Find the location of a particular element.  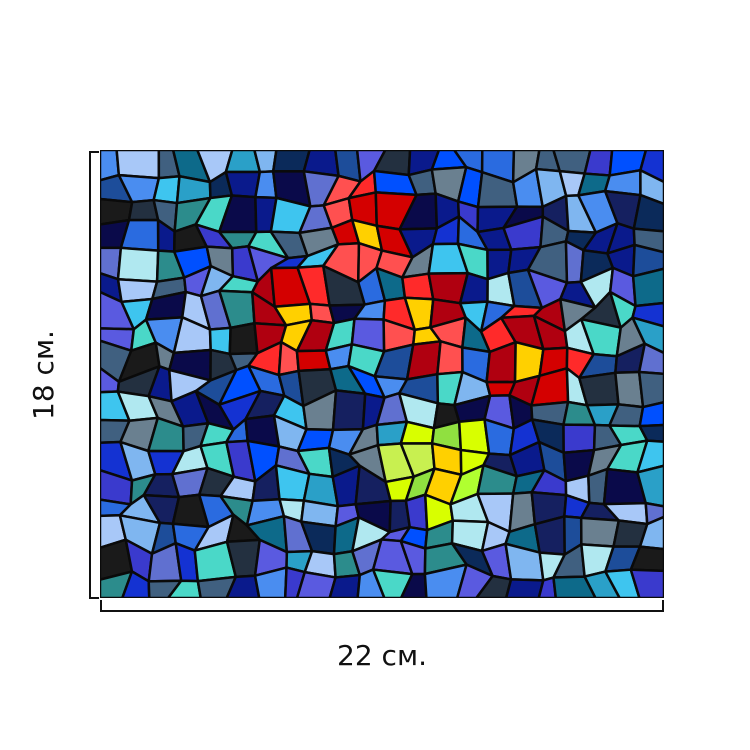

height-label: 18 см. is located at coordinates (43, 375).